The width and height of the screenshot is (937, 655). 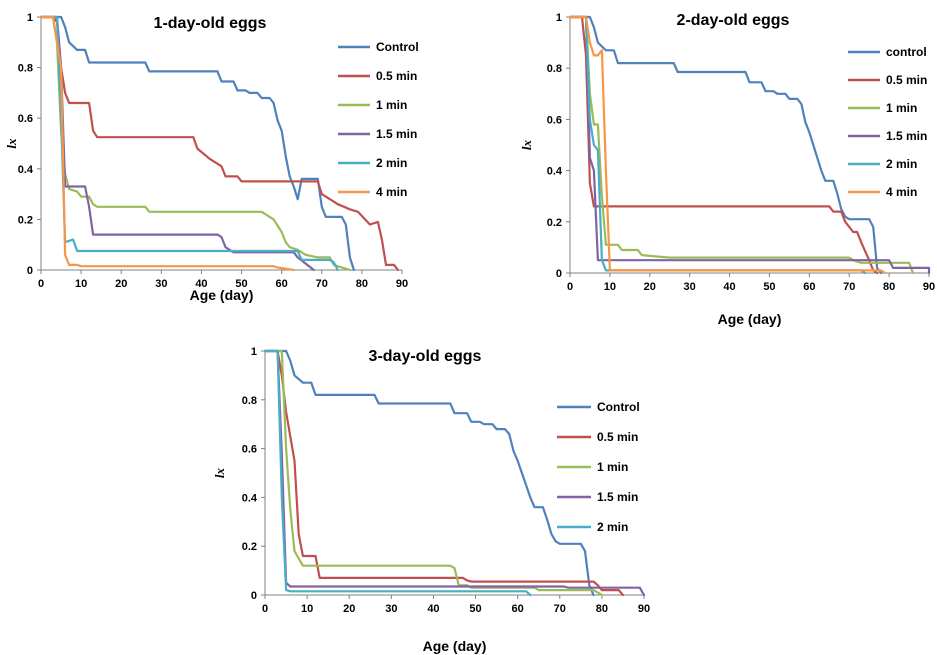 What do you see at coordinates (733, 20) in the screenshot?
I see `chart-title: 2-day-old eggs` at bounding box center [733, 20].